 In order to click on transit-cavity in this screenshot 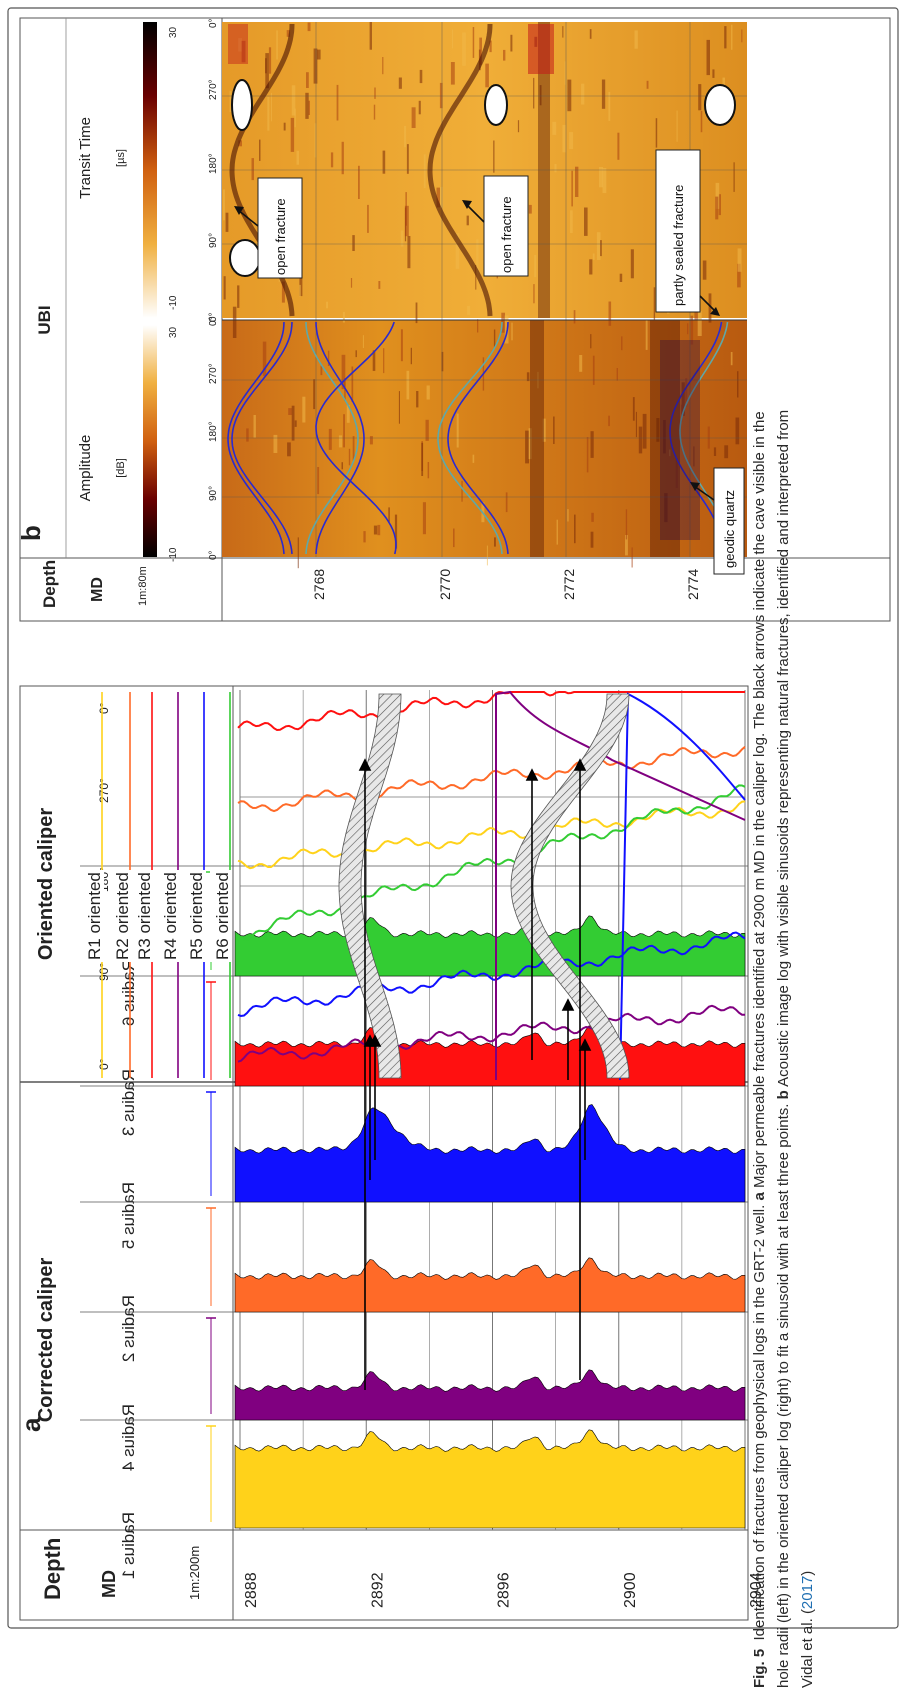, I will do `click(242, 105)`.